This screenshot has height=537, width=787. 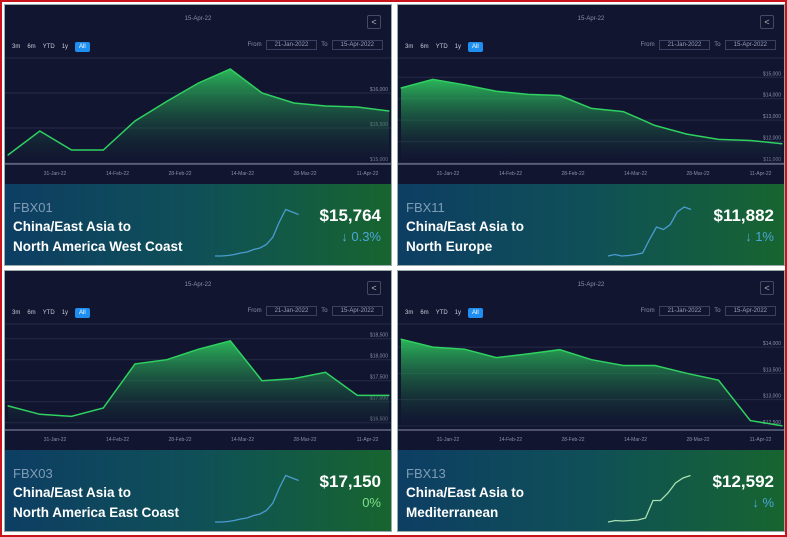 What do you see at coordinates (33, 207) in the screenshot?
I see `index-code: FBX01` at bounding box center [33, 207].